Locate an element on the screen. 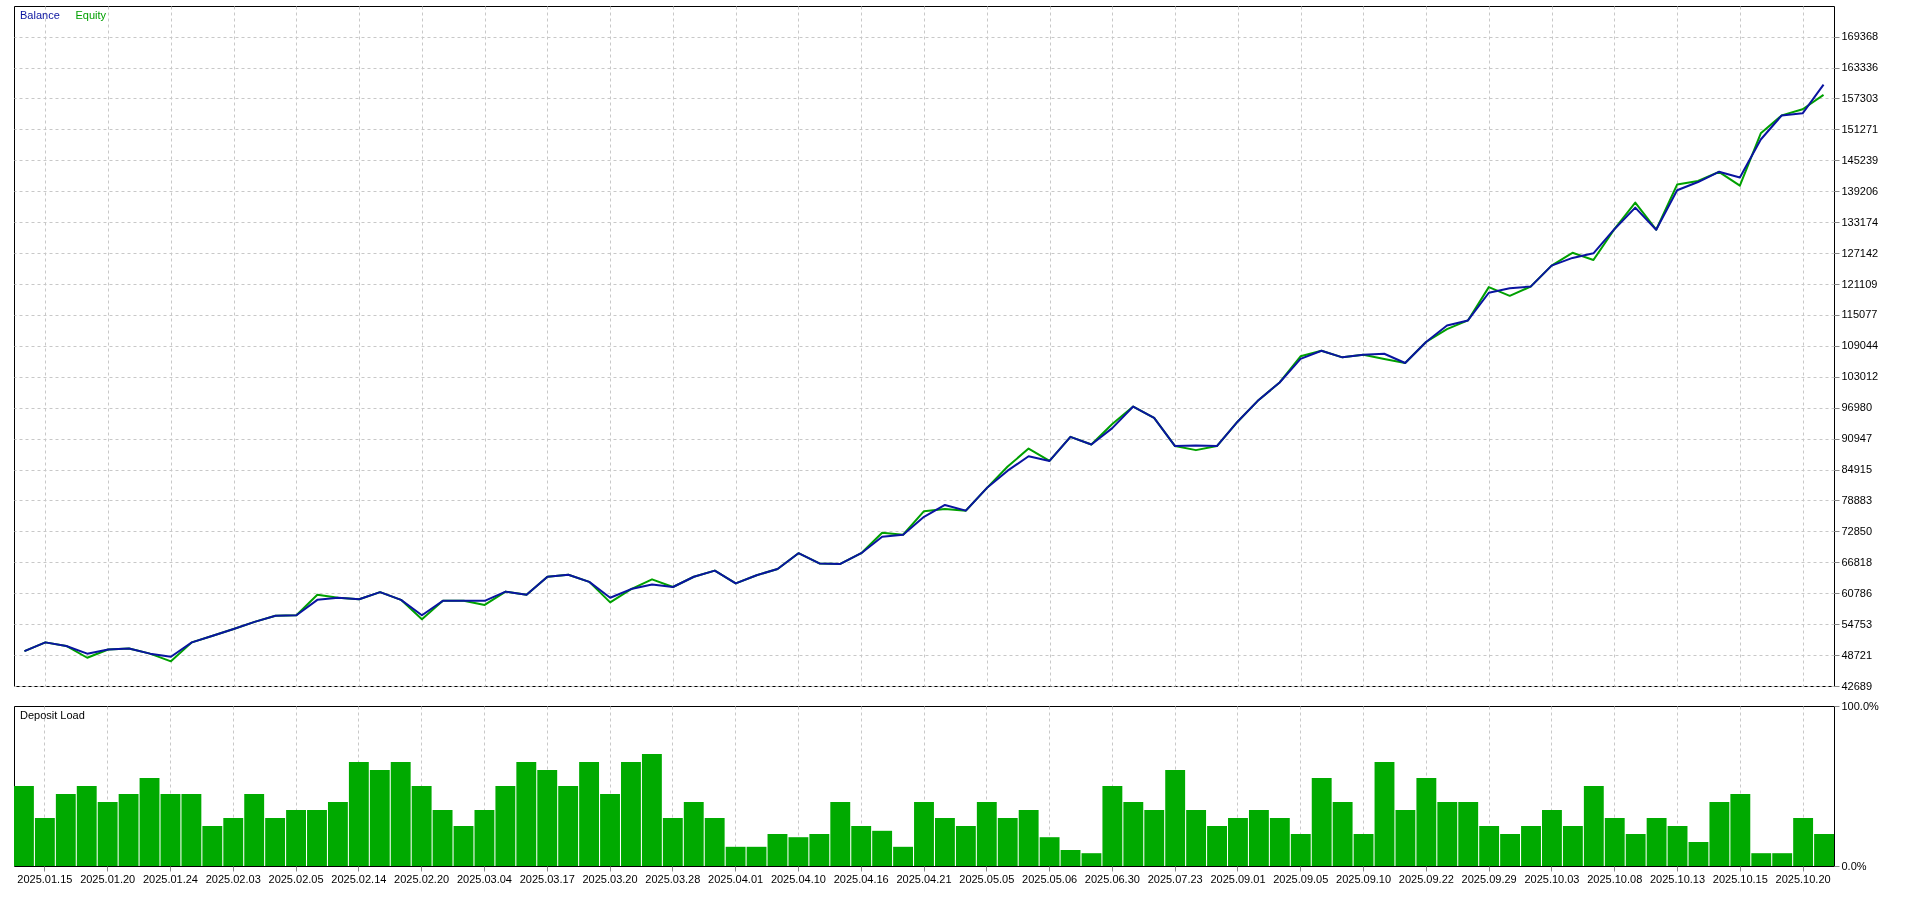 This screenshot has height=909, width=1906. y-tick-label: 157303 is located at coordinates (1860, 97).